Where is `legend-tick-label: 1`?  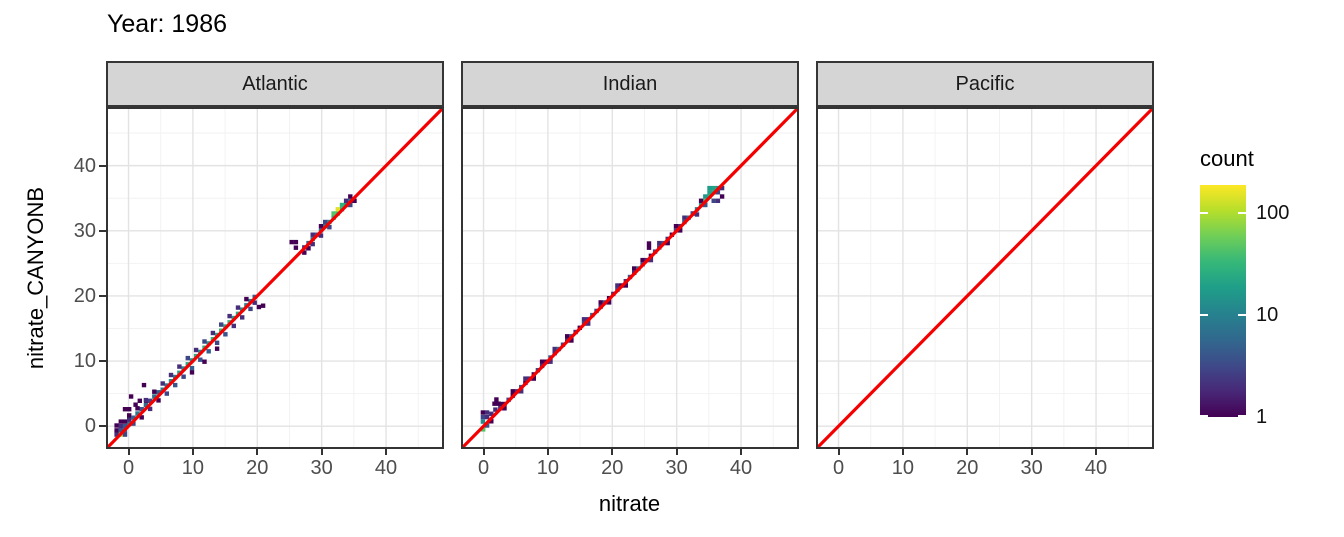 legend-tick-label: 1 is located at coordinates (1262, 417).